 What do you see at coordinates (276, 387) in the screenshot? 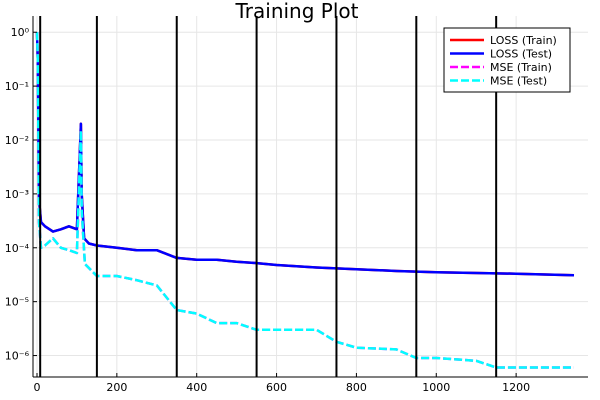
I see `x-tick-label: 600` at bounding box center [276, 387].